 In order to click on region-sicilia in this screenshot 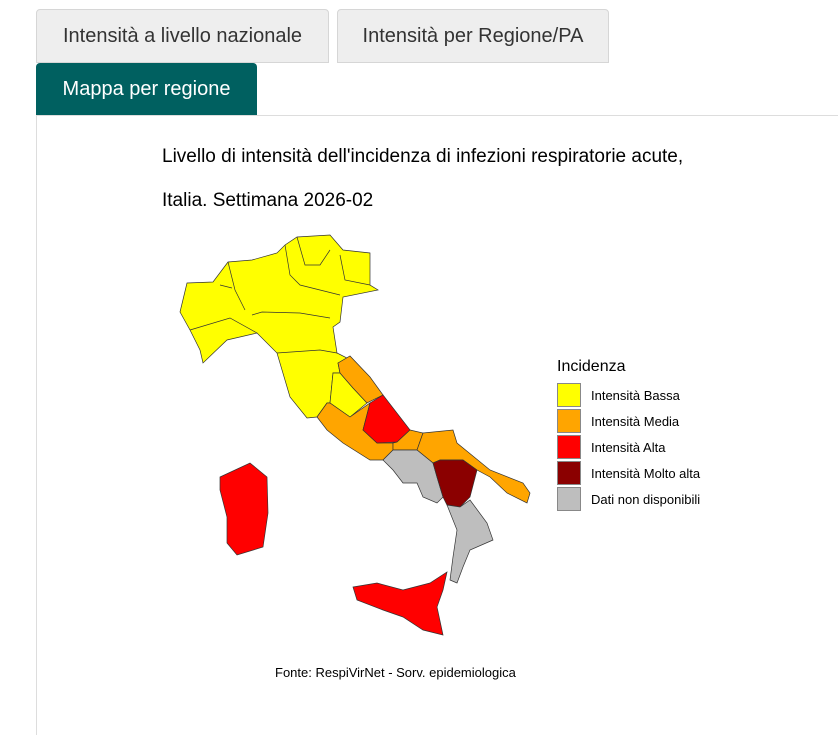, I will do `click(400, 603)`.